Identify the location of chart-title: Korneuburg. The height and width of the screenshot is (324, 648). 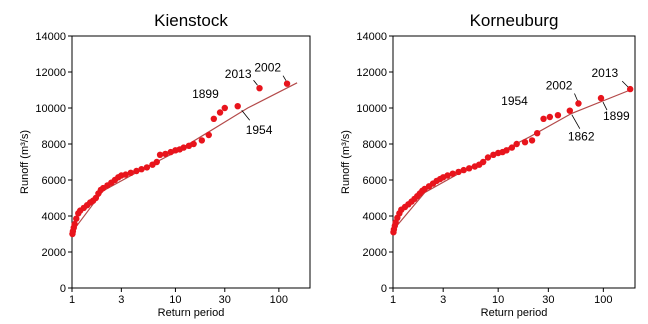
(514, 20).